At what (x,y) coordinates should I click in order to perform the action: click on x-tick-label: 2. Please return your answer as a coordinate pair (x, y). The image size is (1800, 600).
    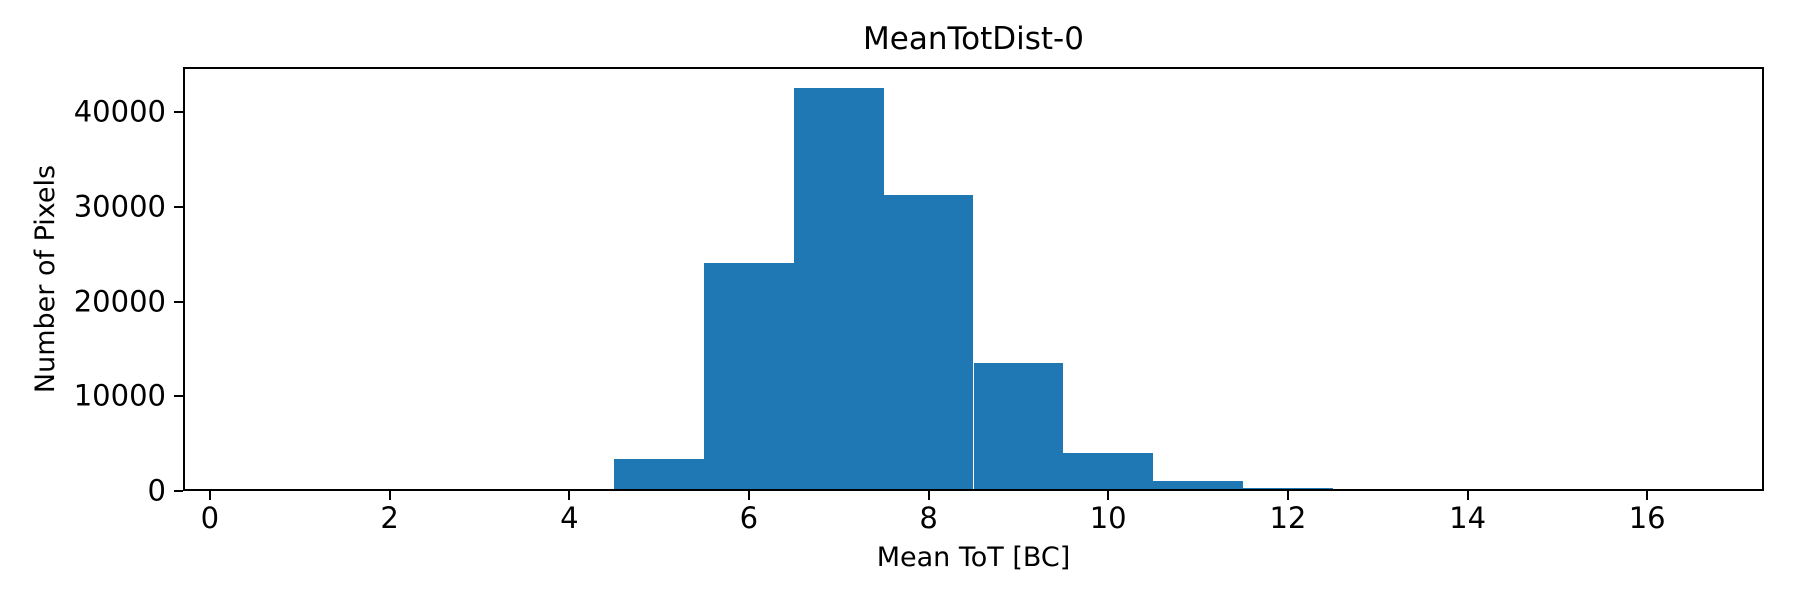
    Looking at the image, I should click on (389, 518).